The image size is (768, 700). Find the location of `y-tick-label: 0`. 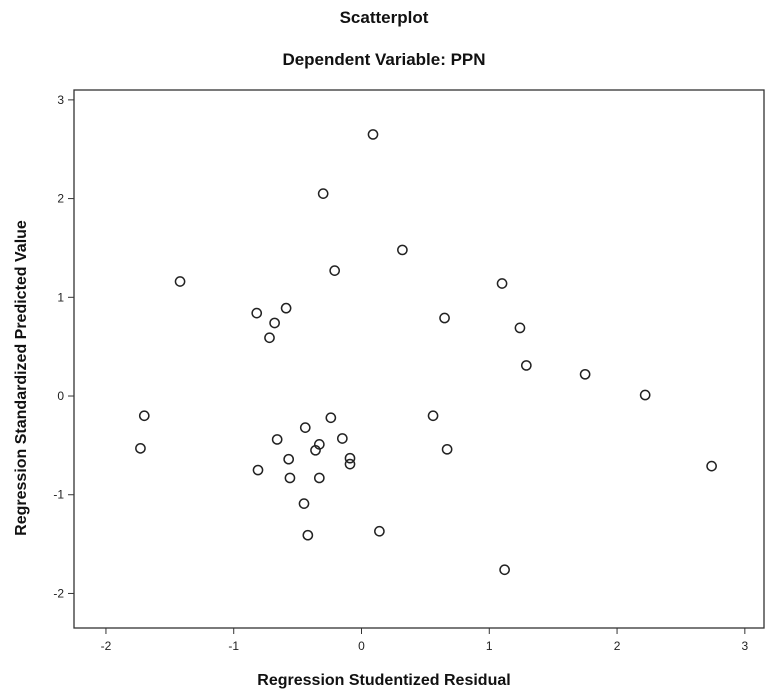

y-tick-label: 0 is located at coordinates (60, 396).